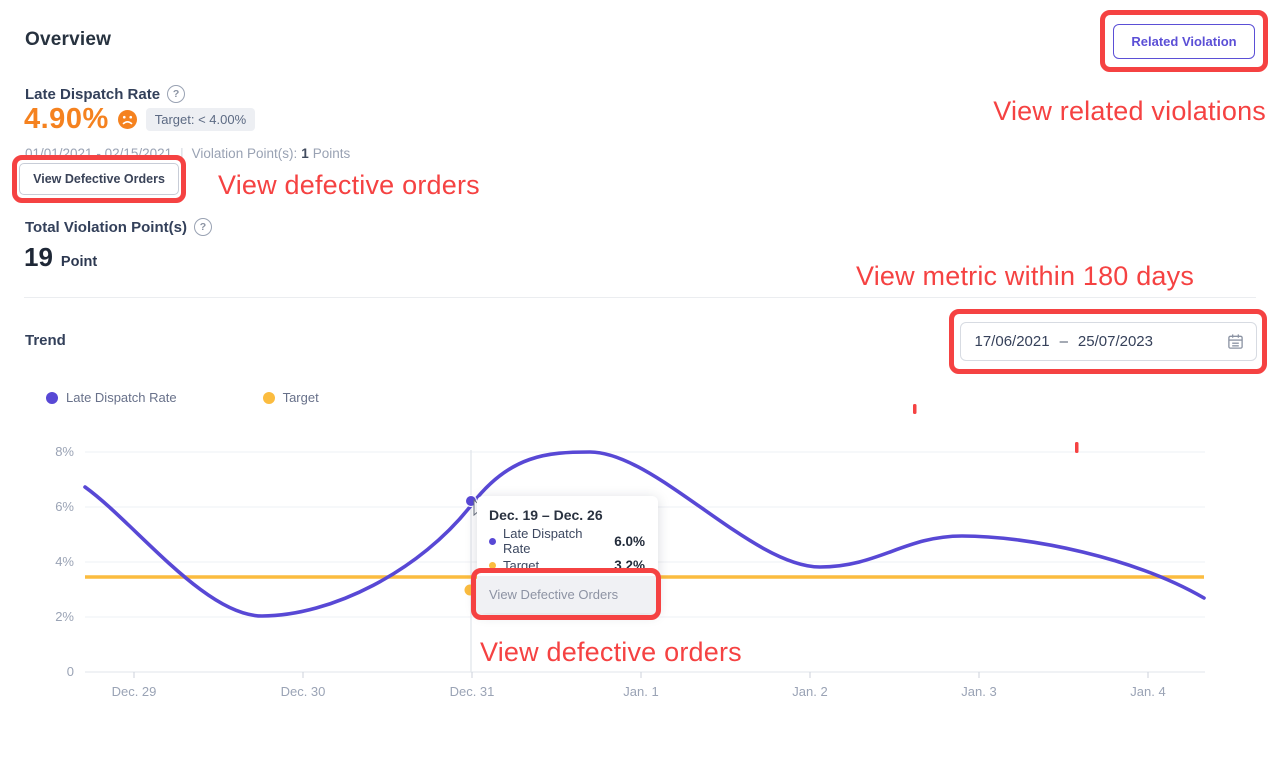 The image size is (1280, 762). I want to click on legend-item-target: Target, so click(290, 397).